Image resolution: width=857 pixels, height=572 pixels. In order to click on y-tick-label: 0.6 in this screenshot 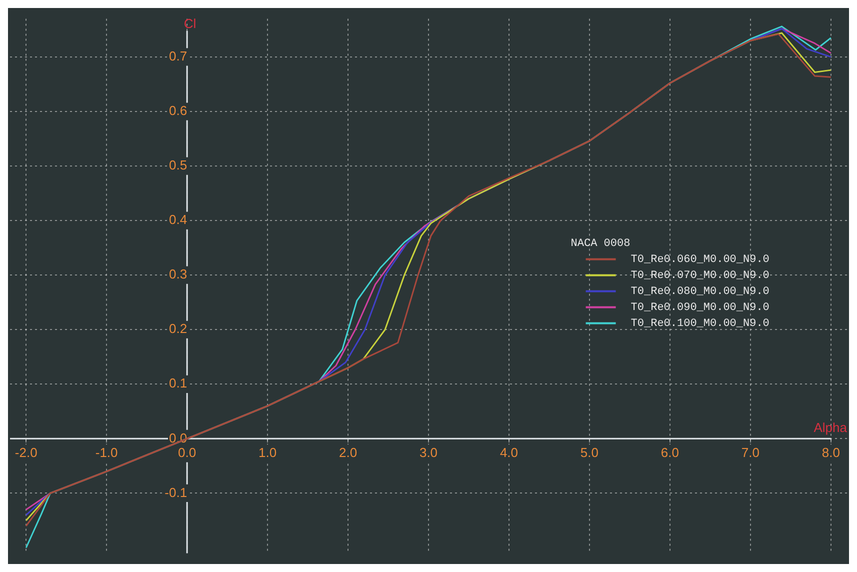, I will do `click(178, 110)`.